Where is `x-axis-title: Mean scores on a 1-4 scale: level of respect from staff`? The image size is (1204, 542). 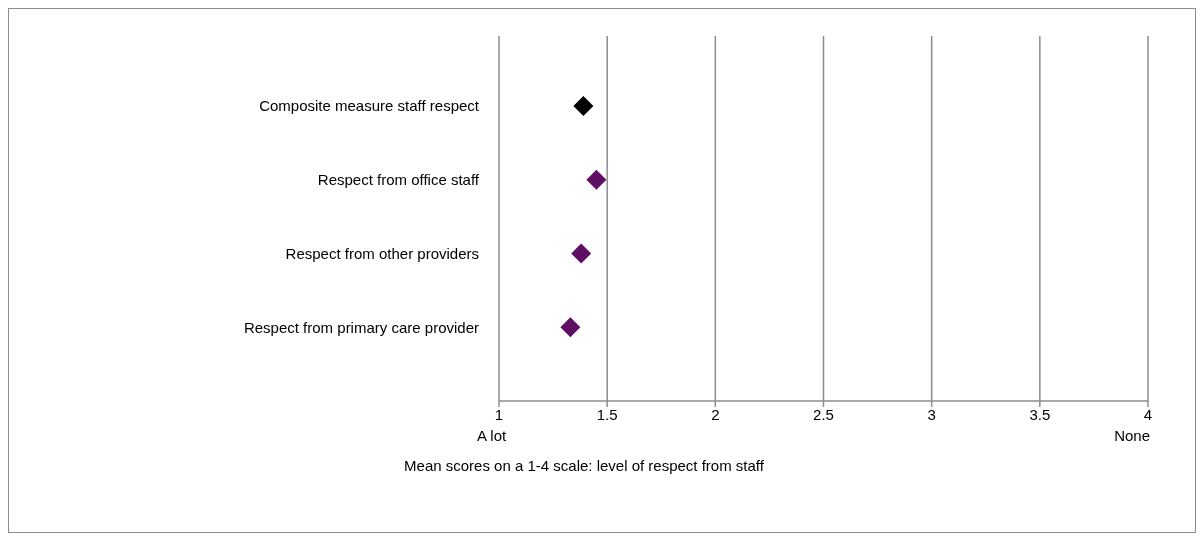 x-axis-title: Mean scores on a 1-4 scale: level of respect from staff is located at coordinates (584, 465).